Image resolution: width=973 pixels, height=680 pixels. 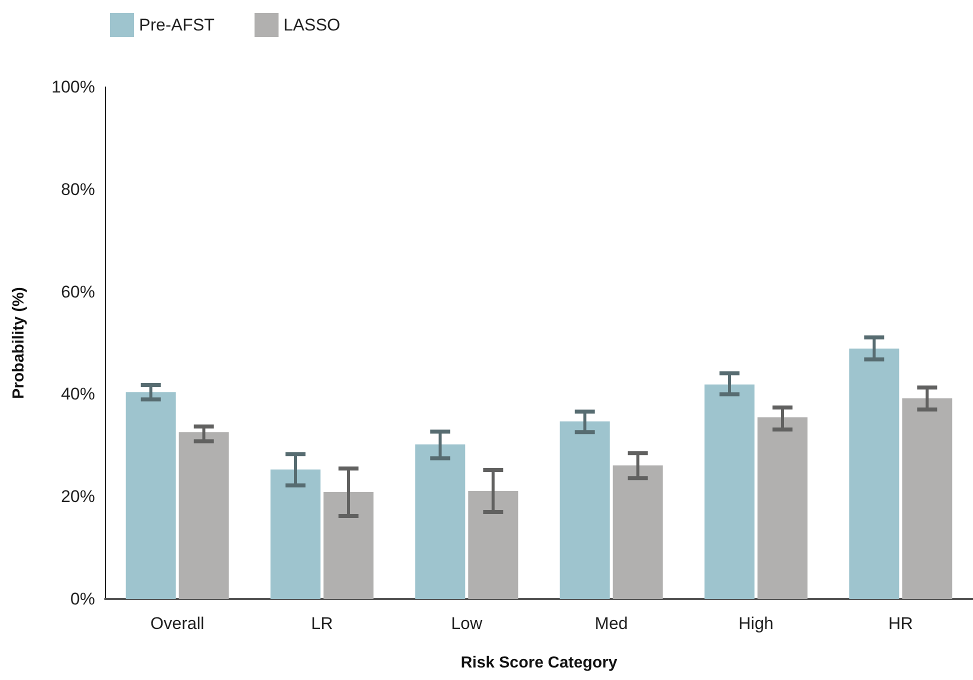 What do you see at coordinates (77, 394) in the screenshot?
I see `y-tick-label: 40%` at bounding box center [77, 394].